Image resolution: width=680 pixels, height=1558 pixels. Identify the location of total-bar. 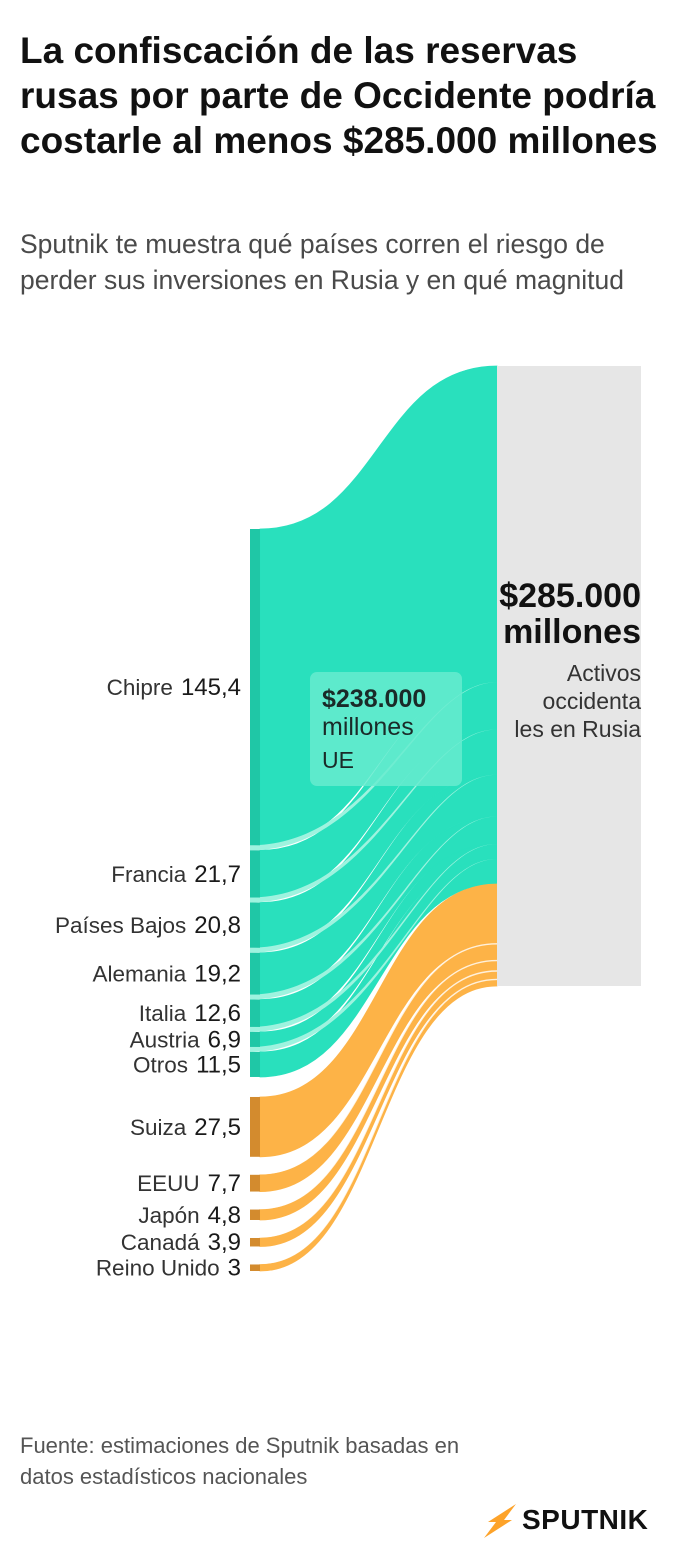
(569, 676).